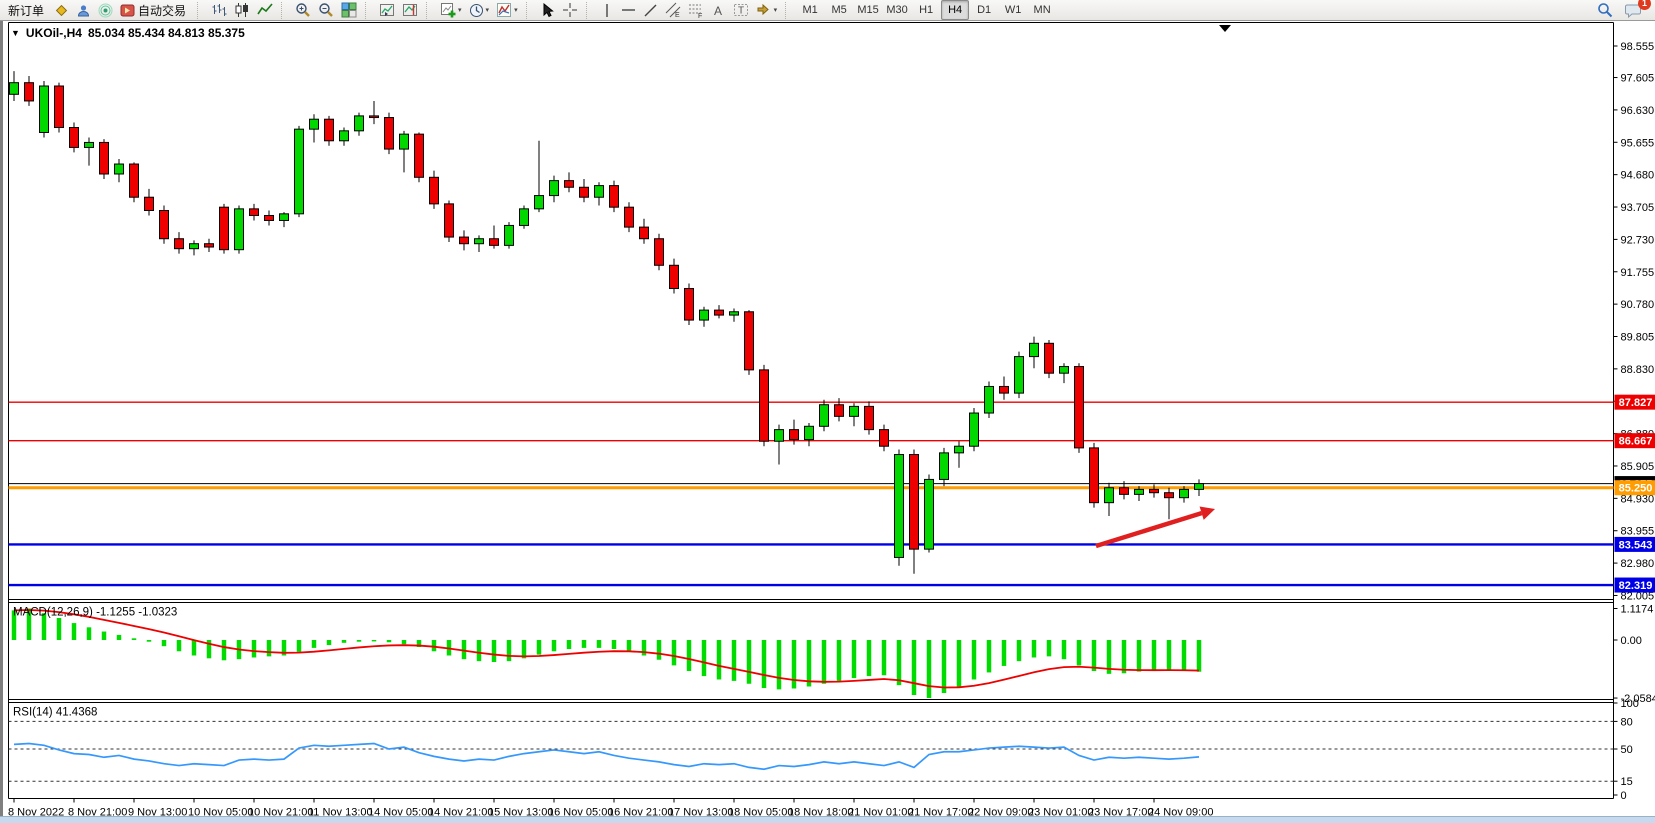  I want to click on annotation-arrow-head, so click(1207, 513).